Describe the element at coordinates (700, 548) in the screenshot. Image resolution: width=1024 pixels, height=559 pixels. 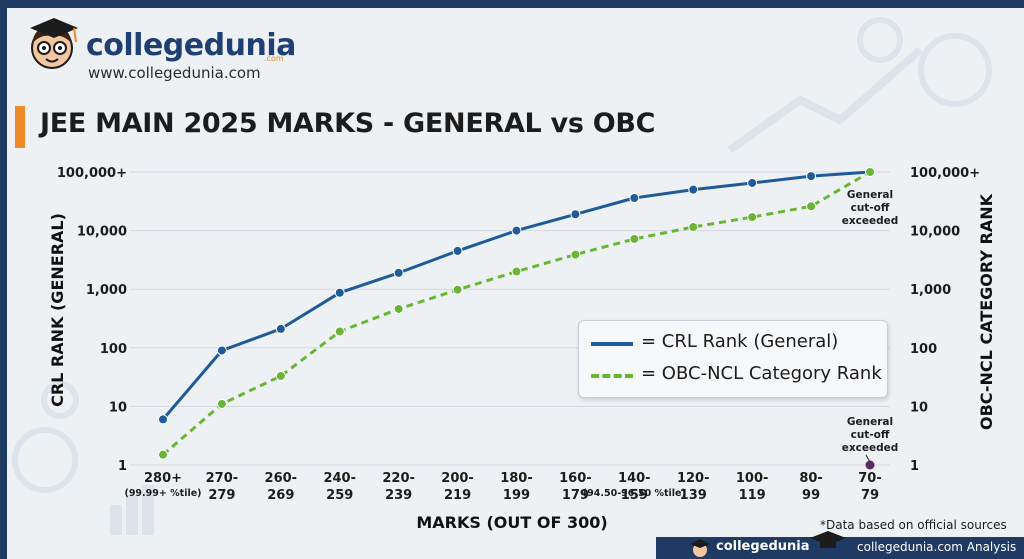
I see `footer-mascot-icon` at that location.